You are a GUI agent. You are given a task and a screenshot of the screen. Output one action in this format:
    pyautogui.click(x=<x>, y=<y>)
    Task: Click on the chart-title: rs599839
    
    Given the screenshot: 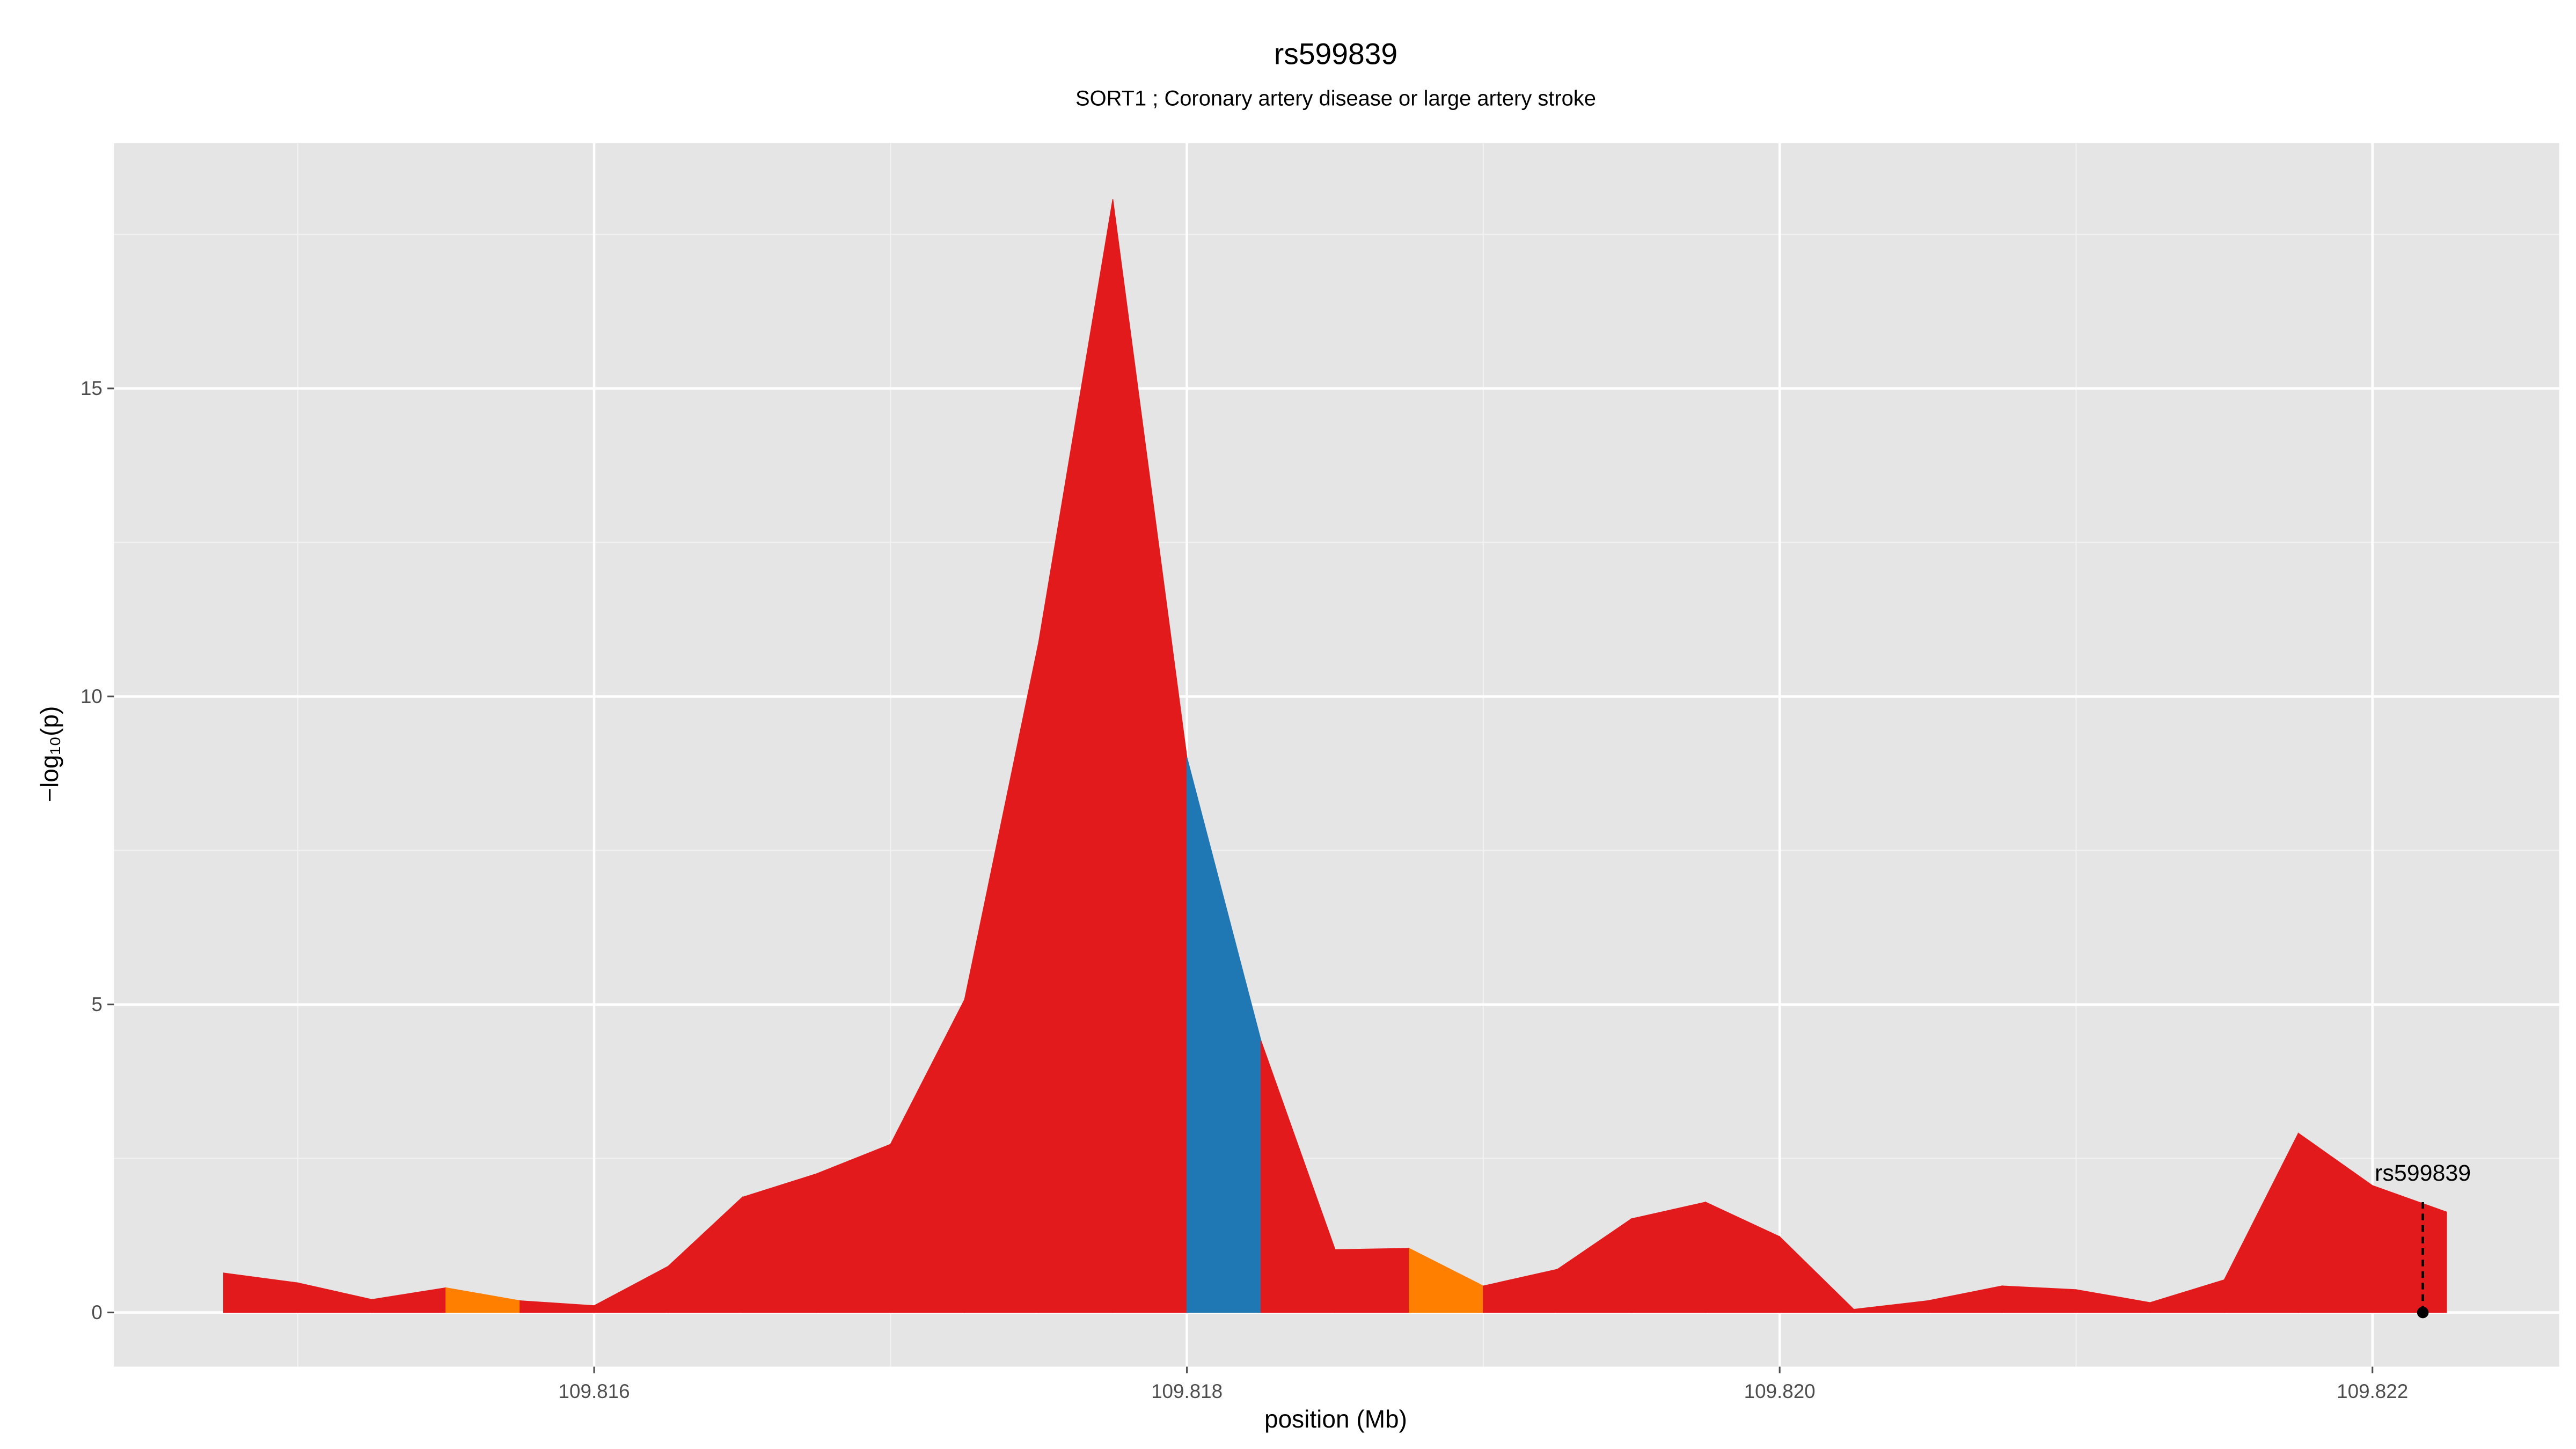 What is the action you would take?
    pyautogui.click(x=1335, y=54)
    